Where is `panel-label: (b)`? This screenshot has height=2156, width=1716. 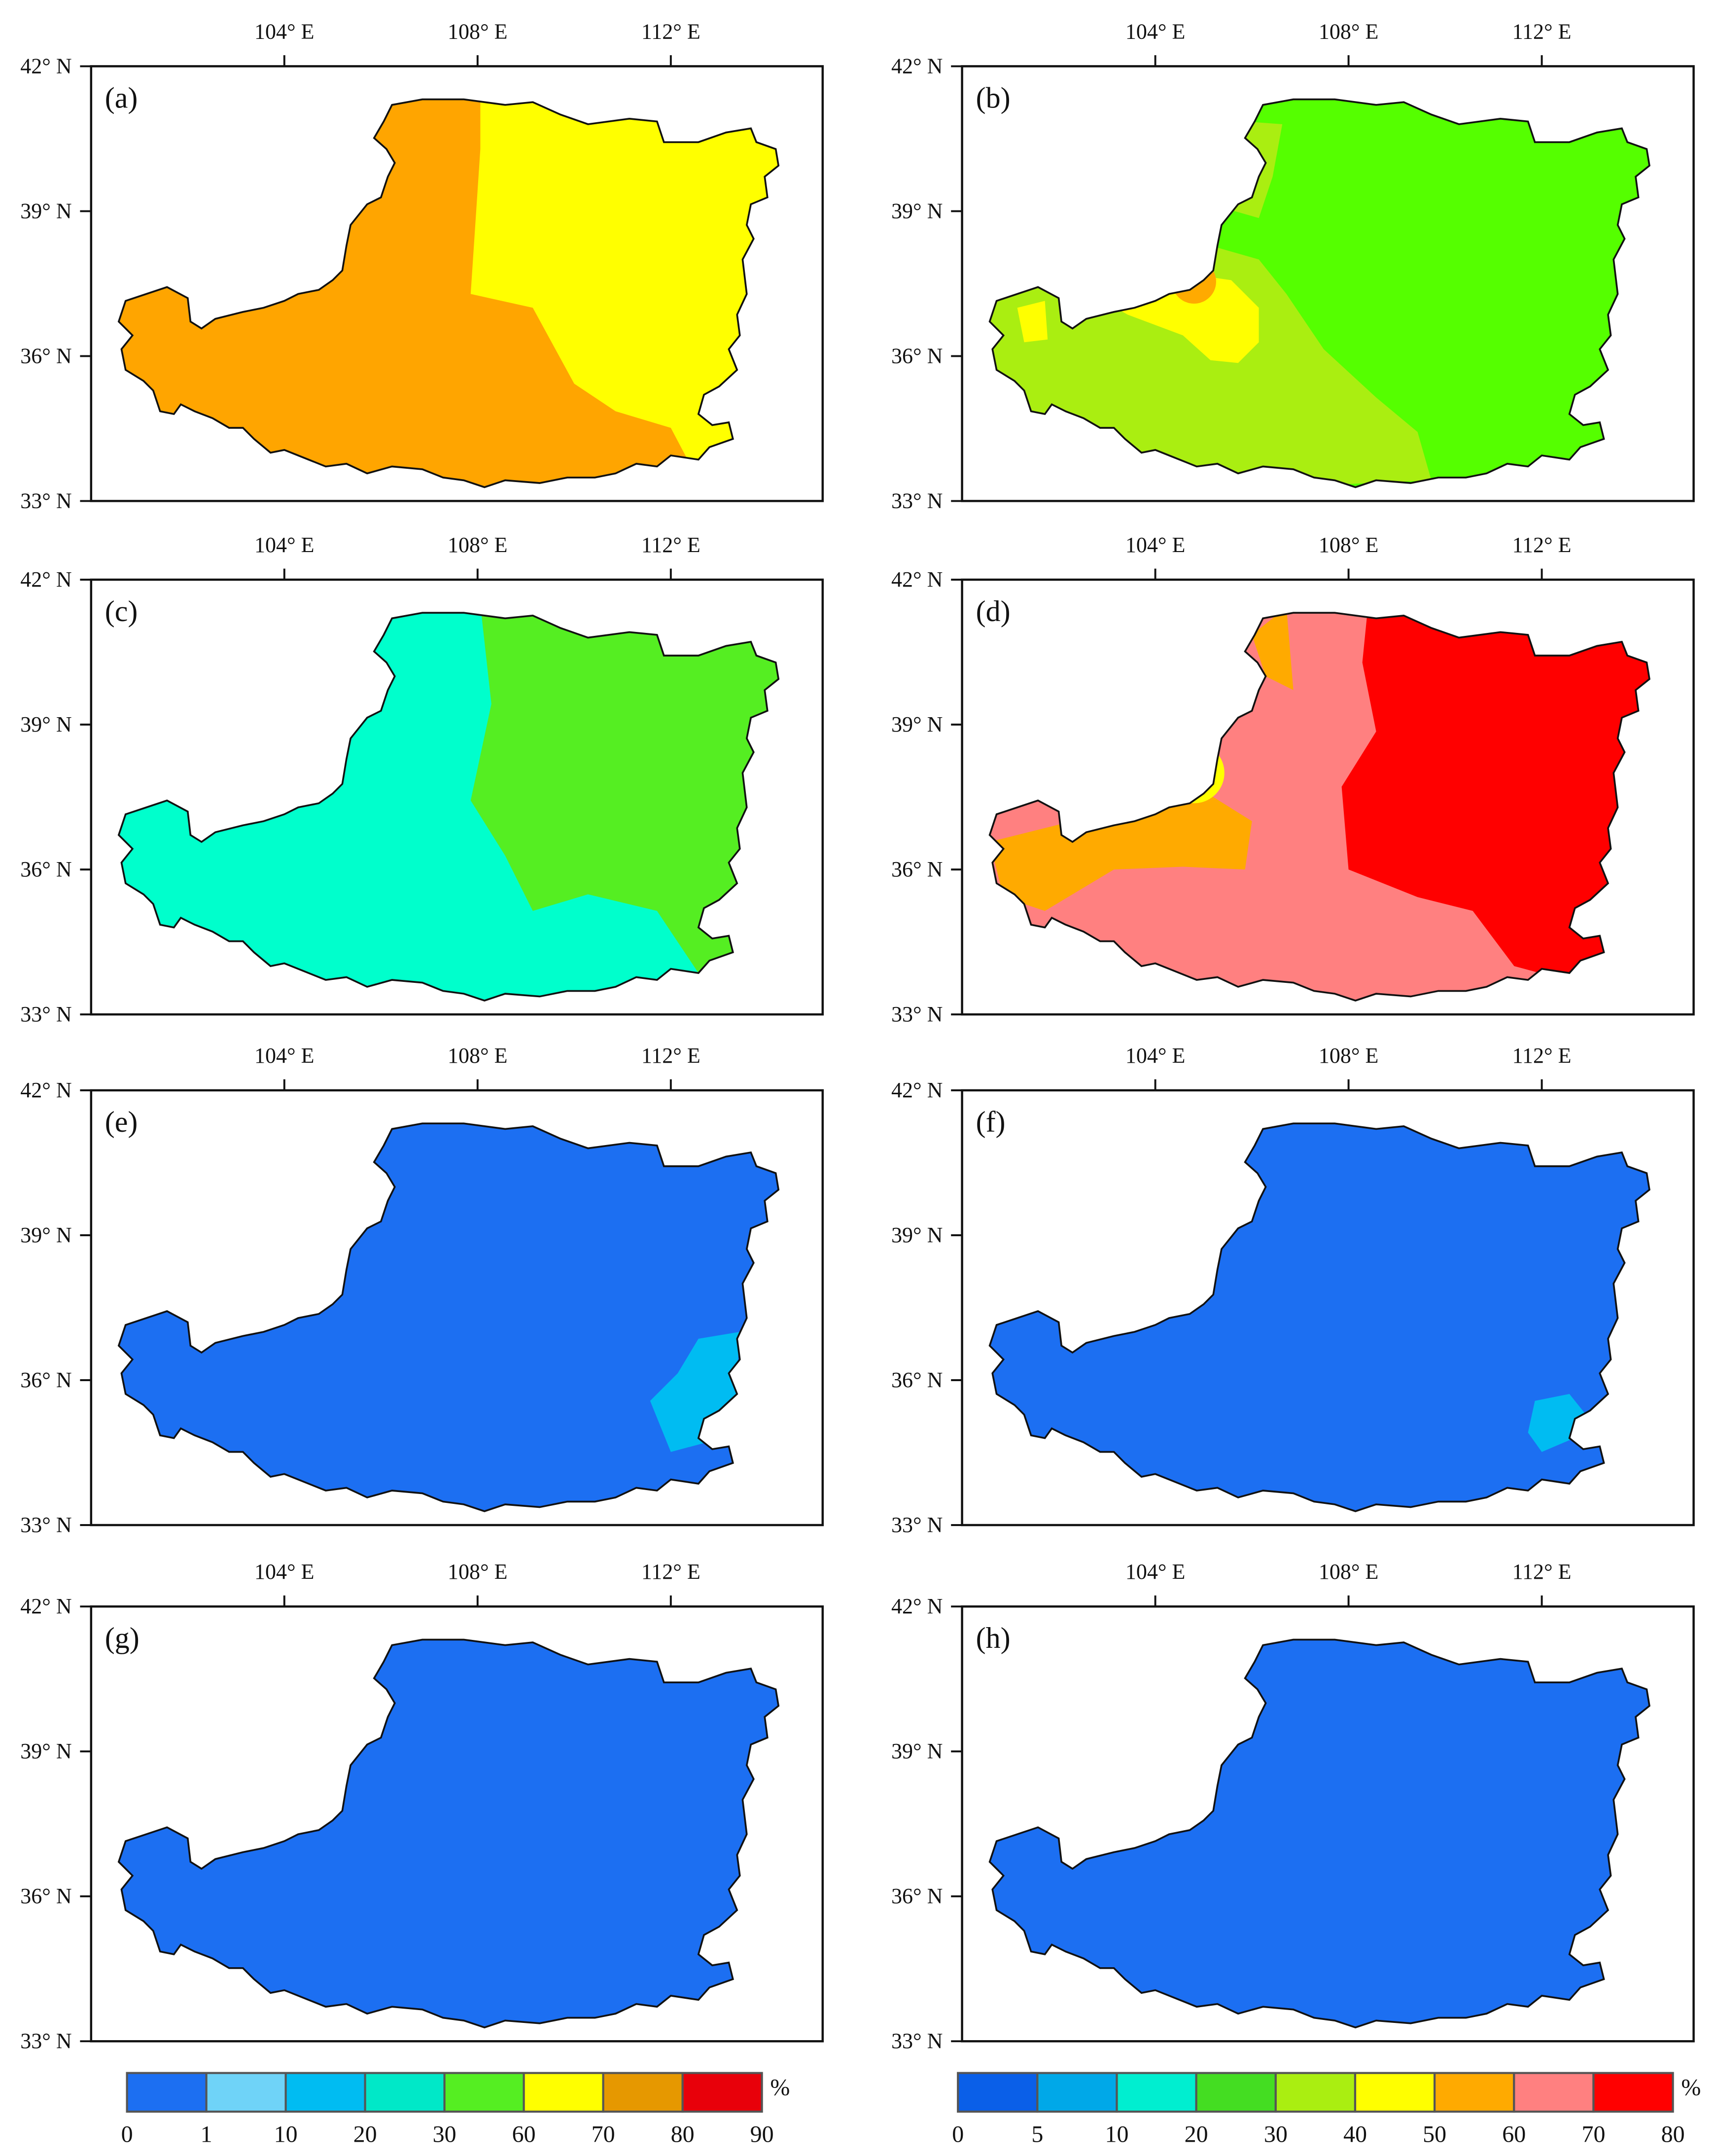 panel-label: (b) is located at coordinates (993, 97).